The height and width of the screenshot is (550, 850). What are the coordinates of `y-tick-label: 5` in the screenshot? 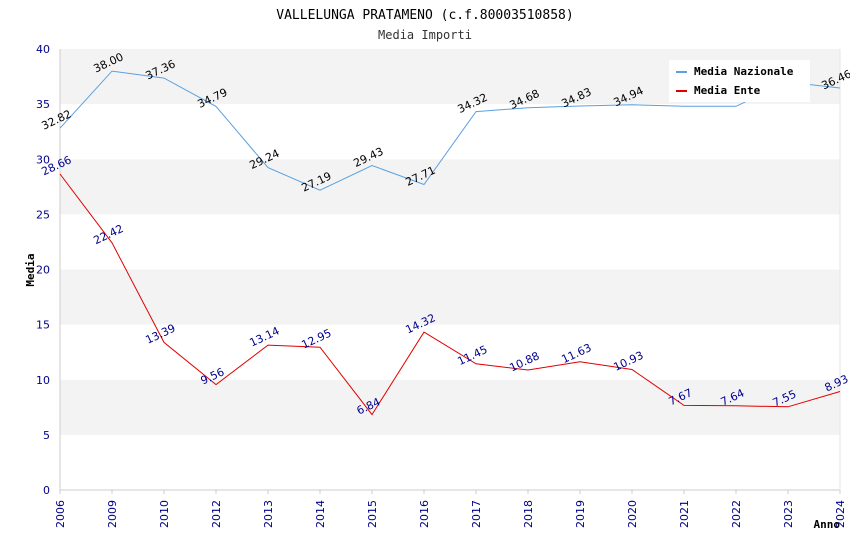 It's located at (46, 435).